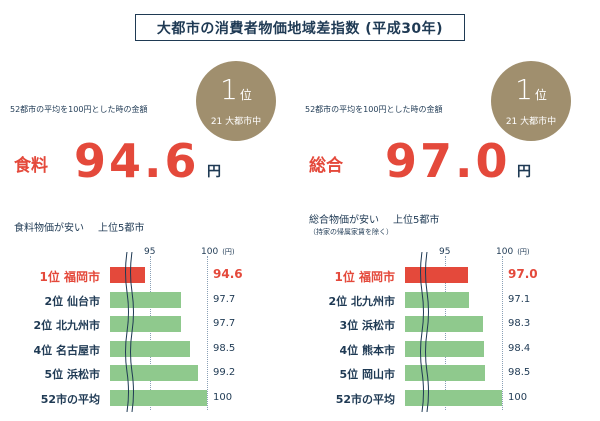  I want to click on chart-heading: 食料物価が安い 上位5都市, so click(79, 226).